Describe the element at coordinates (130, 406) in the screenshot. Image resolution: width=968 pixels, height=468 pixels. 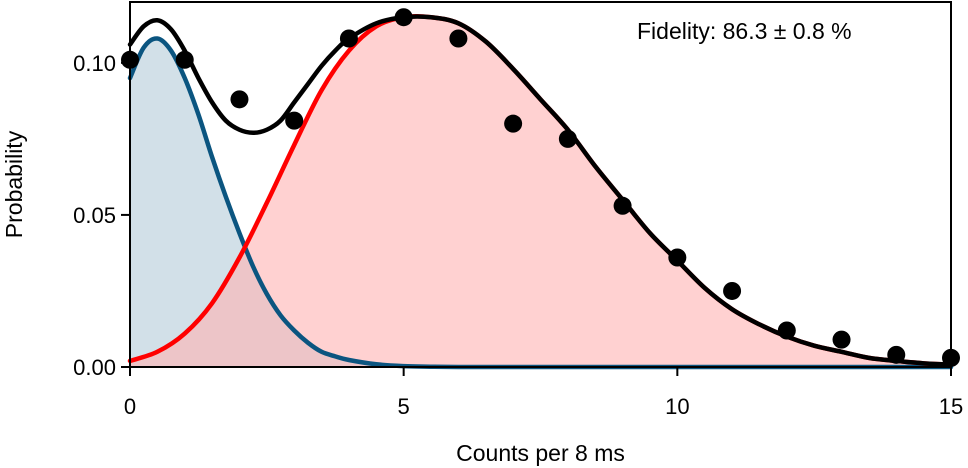
I see `x-tick-label: 0` at that location.